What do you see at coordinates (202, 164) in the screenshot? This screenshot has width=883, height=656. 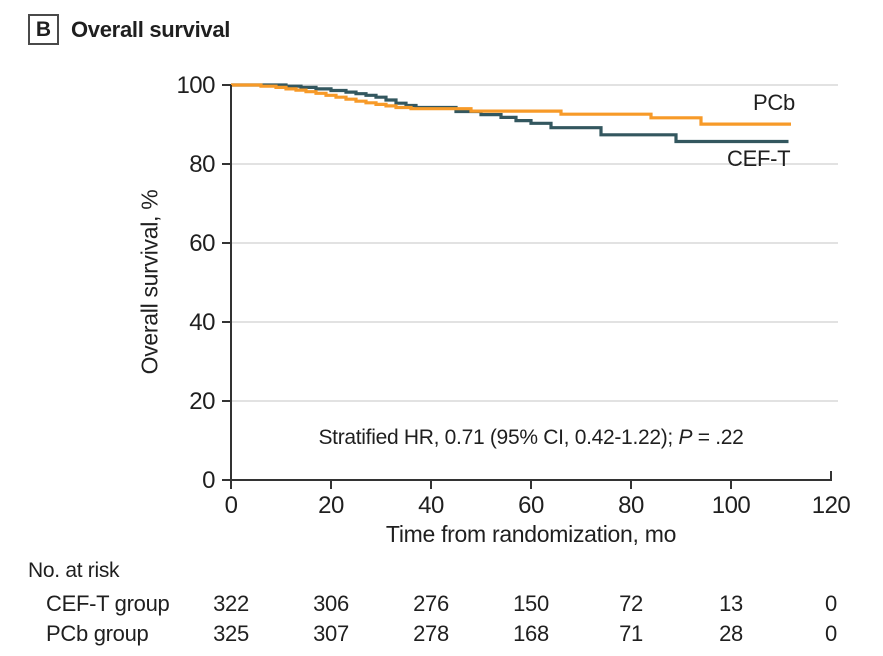 I see `y-tick-label: 80` at bounding box center [202, 164].